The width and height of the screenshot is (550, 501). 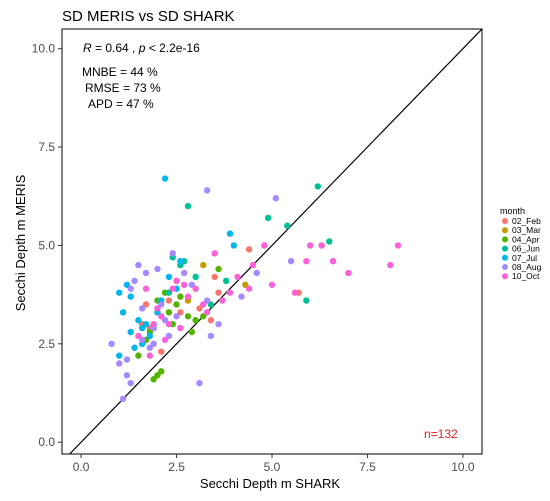 What do you see at coordinates (46, 245) in the screenshot?
I see `y-tick-label: 5.0` at bounding box center [46, 245].